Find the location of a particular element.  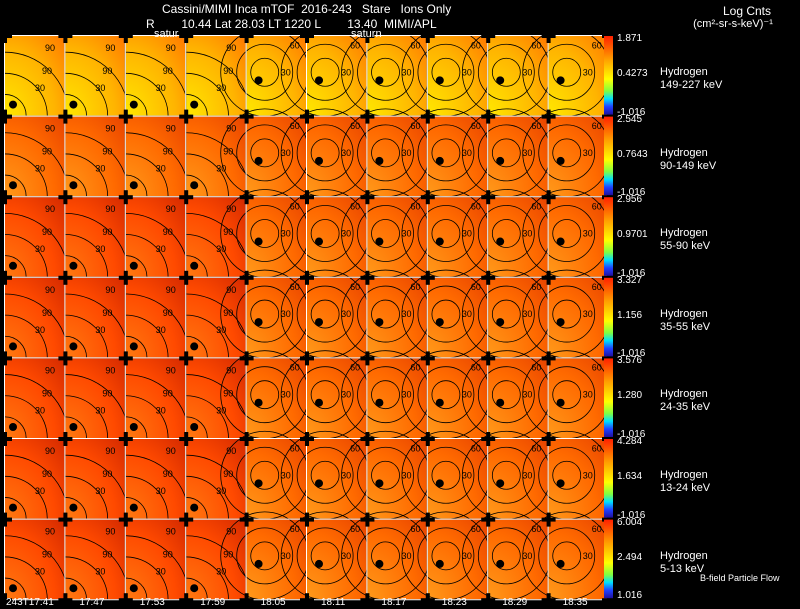

colorbar-max: 4.284 is located at coordinates (630, 441).